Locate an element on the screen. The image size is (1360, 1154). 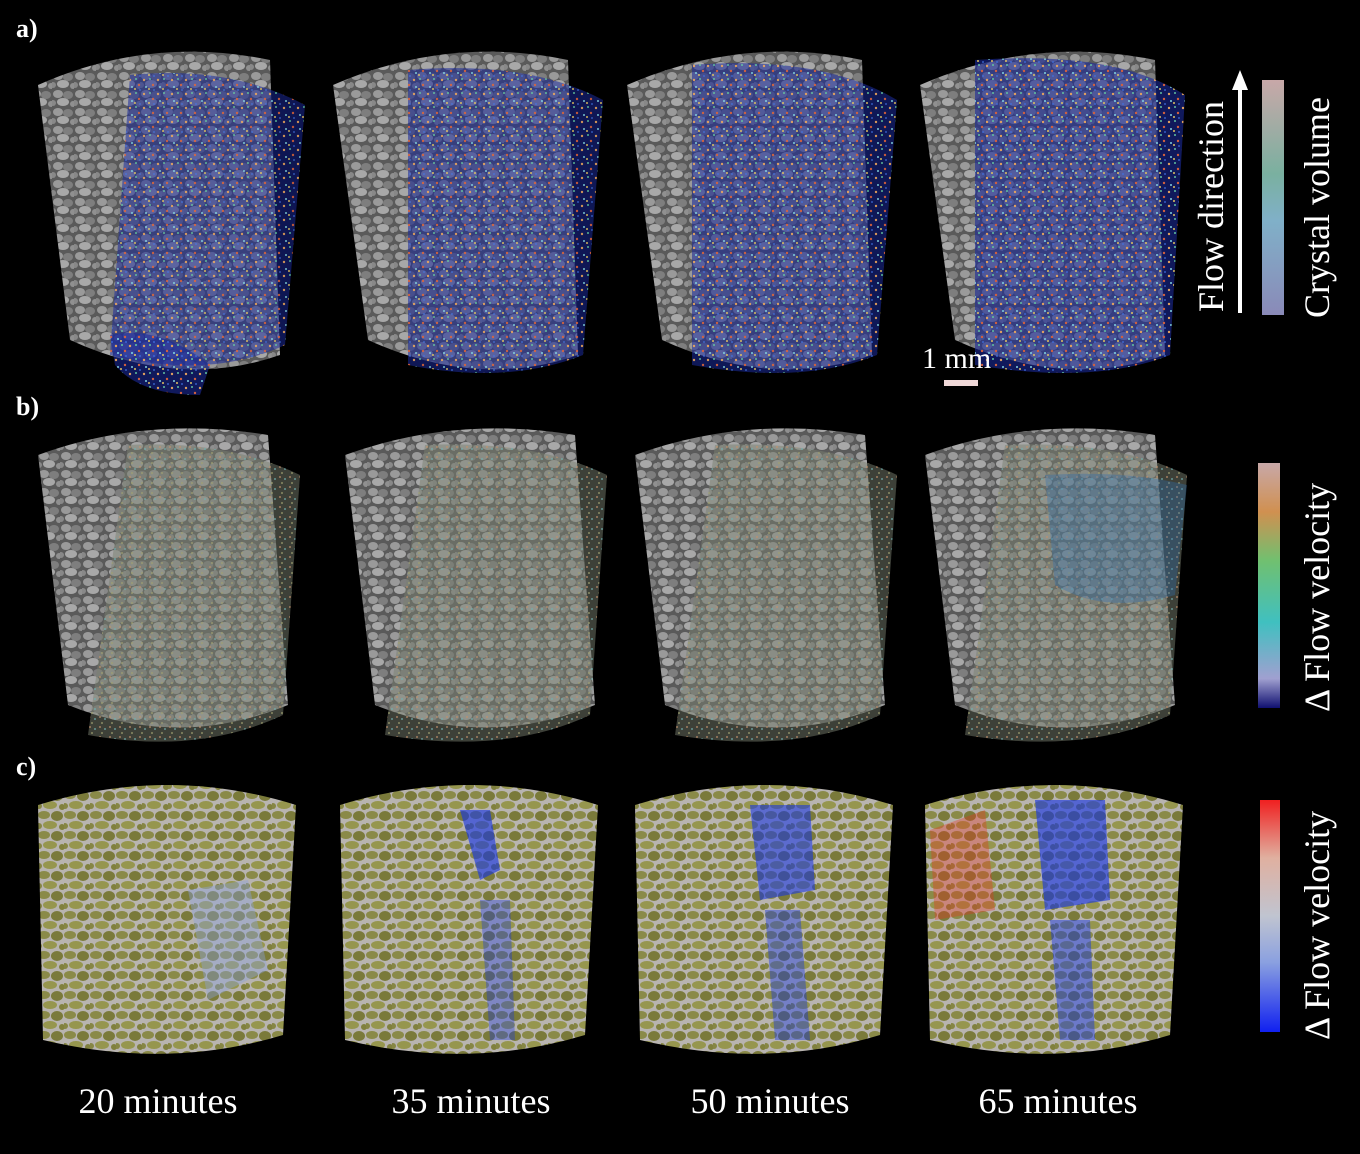
time-label-65: 65 minutes is located at coordinates (1058, 1101).